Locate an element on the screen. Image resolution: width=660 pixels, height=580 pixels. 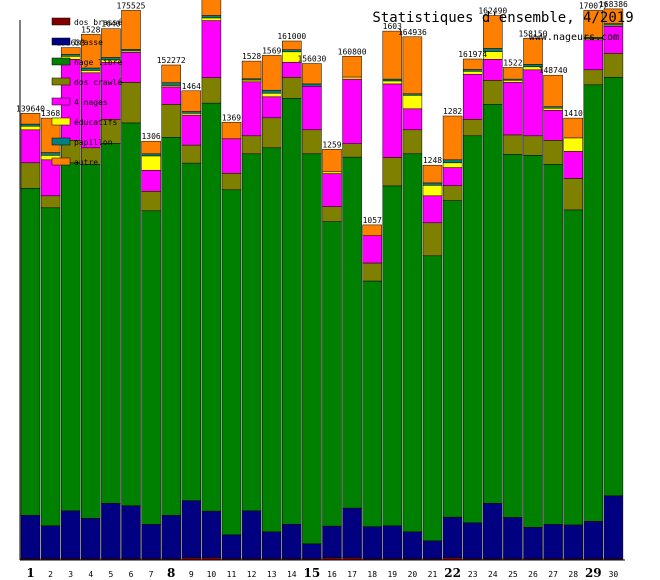
x-tick-20: 20 is located at coordinates (413, 574).